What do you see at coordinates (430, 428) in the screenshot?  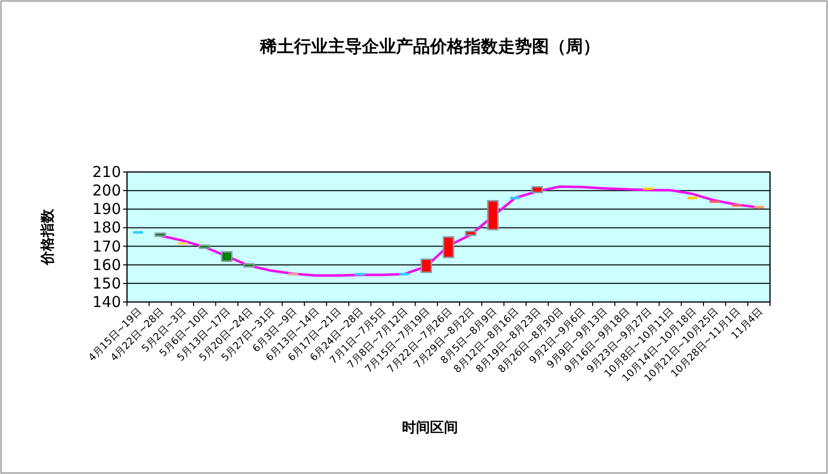 I see `x-axis-title: 时间区间` at bounding box center [430, 428].